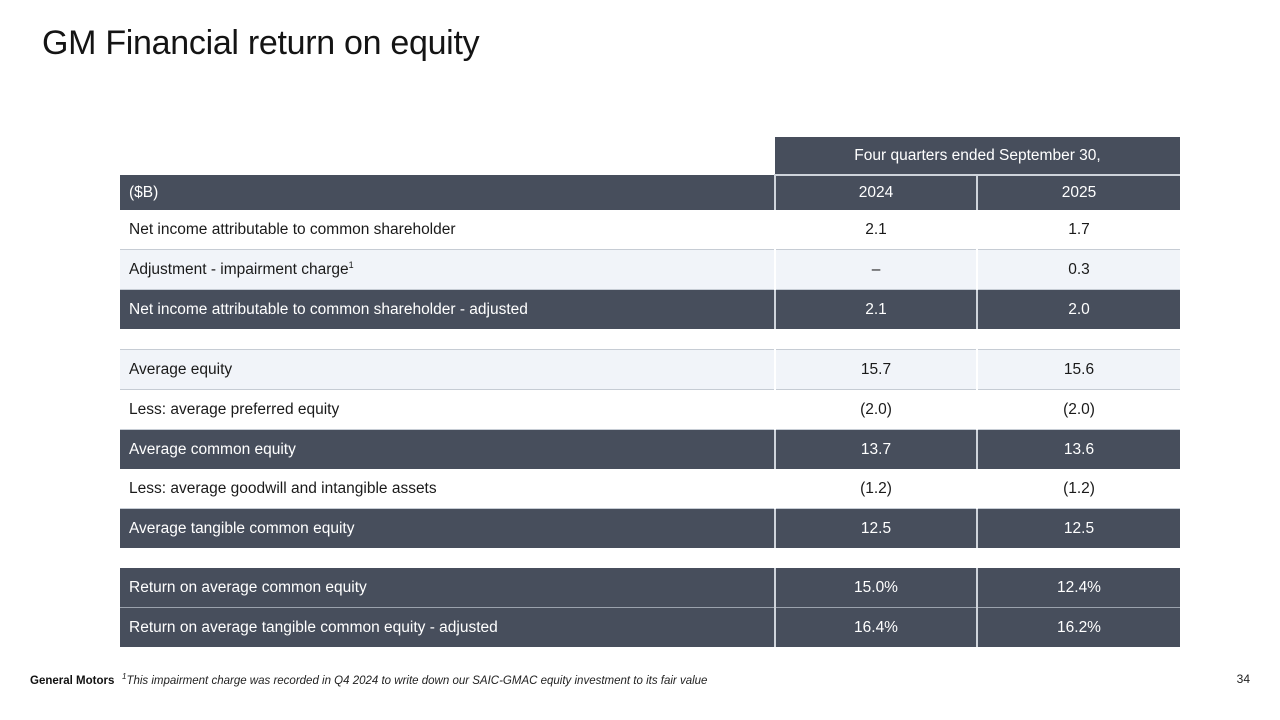 Image resolution: width=1280 pixels, height=720 pixels. I want to click on row-label: Average equity, so click(181, 369).